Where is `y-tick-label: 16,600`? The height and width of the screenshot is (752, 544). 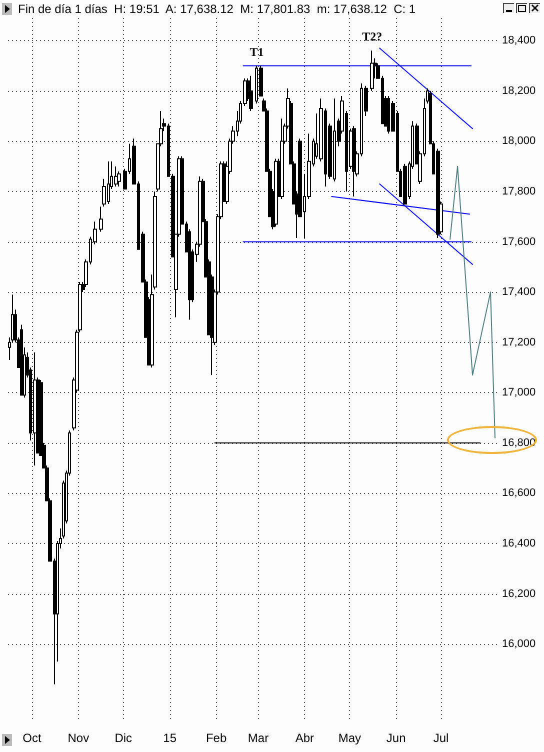
y-tick-label: 16,600 is located at coordinates (519, 493).